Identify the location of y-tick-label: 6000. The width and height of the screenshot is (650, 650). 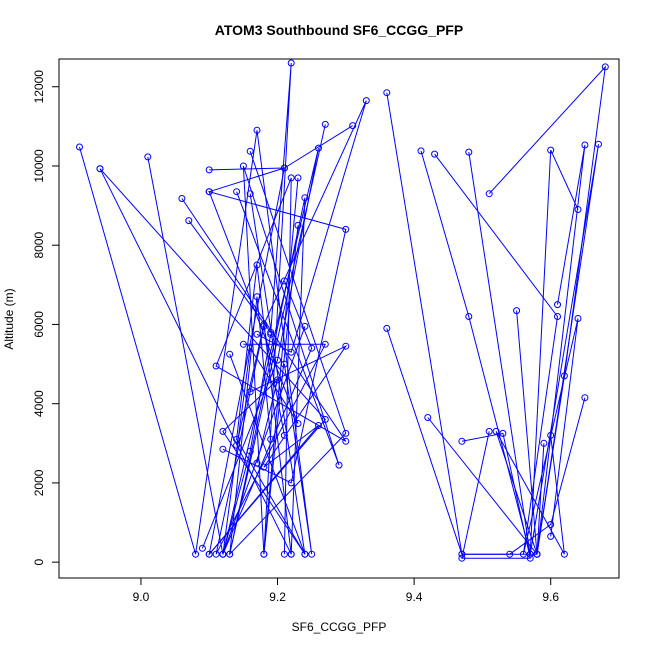
(39, 324).